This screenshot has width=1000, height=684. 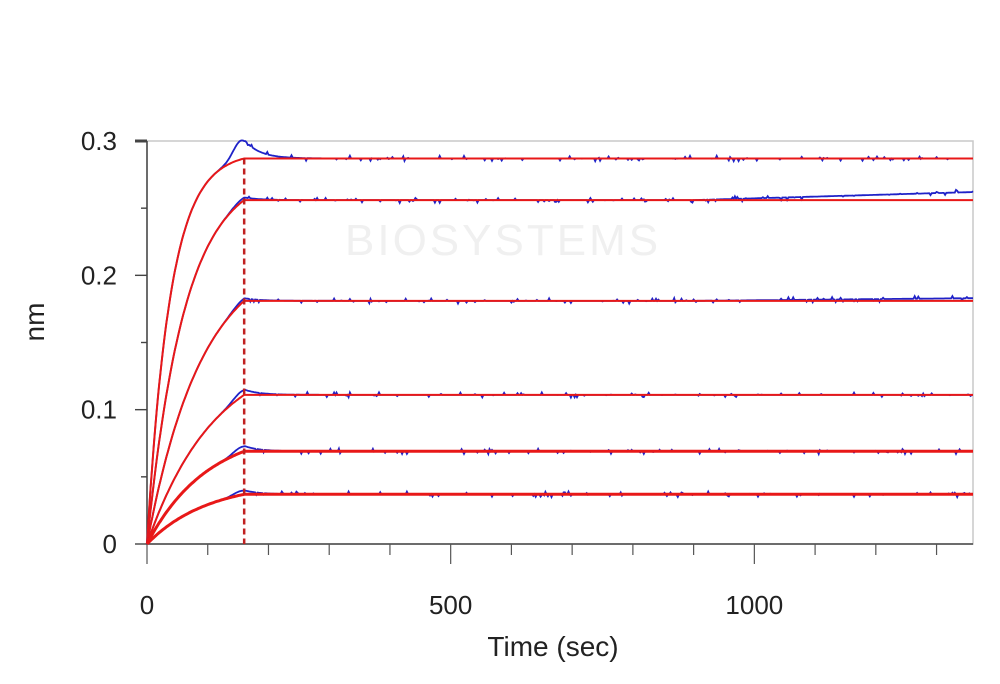 What do you see at coordinates (147, 605) in the screenshot?
I see `x-tick-label: 0` at bounding box center [147, 605].